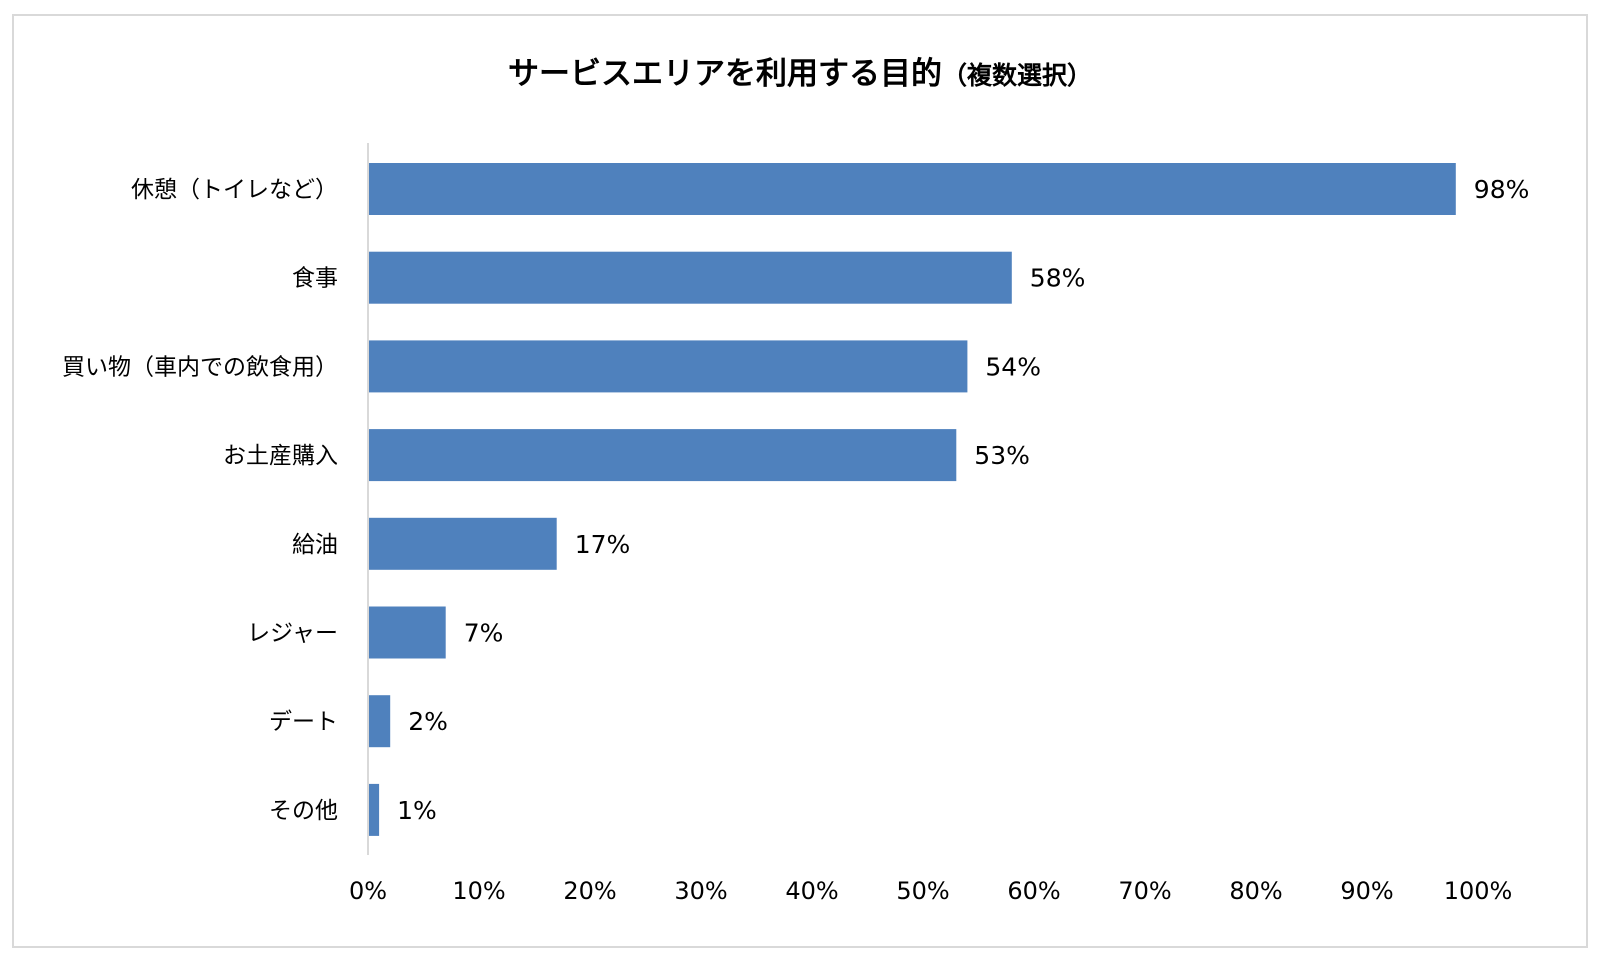  I want to click on category-label: 休憩（トイレなど）, so click(234, 190).